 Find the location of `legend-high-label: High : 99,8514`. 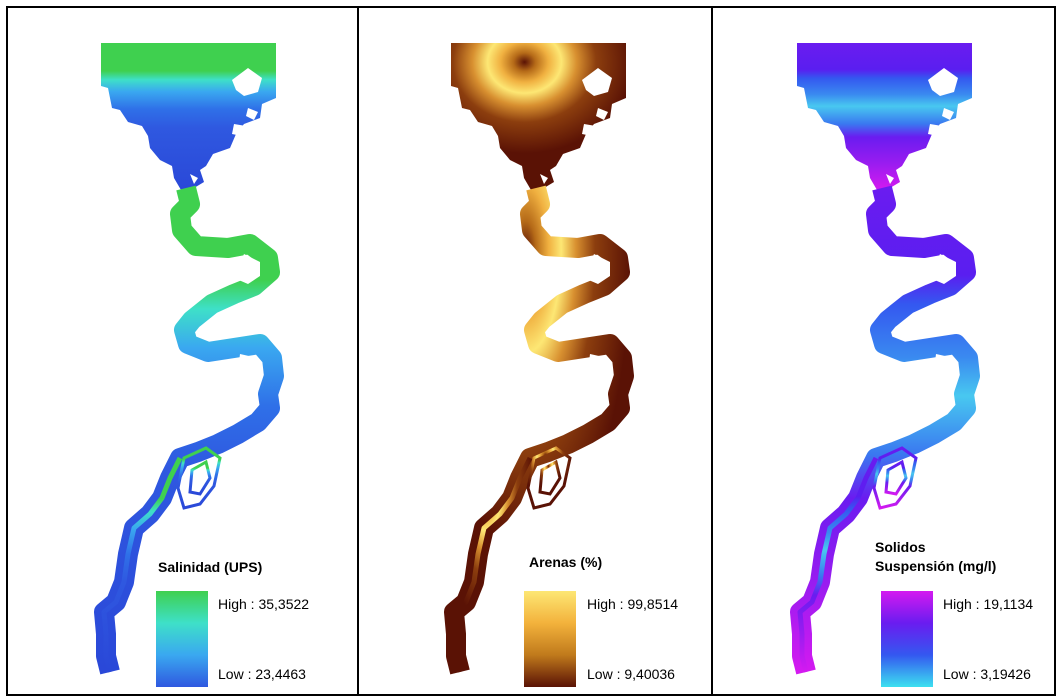

legend-high-label: High : 99,8514 is located at coordinates (633, 604).